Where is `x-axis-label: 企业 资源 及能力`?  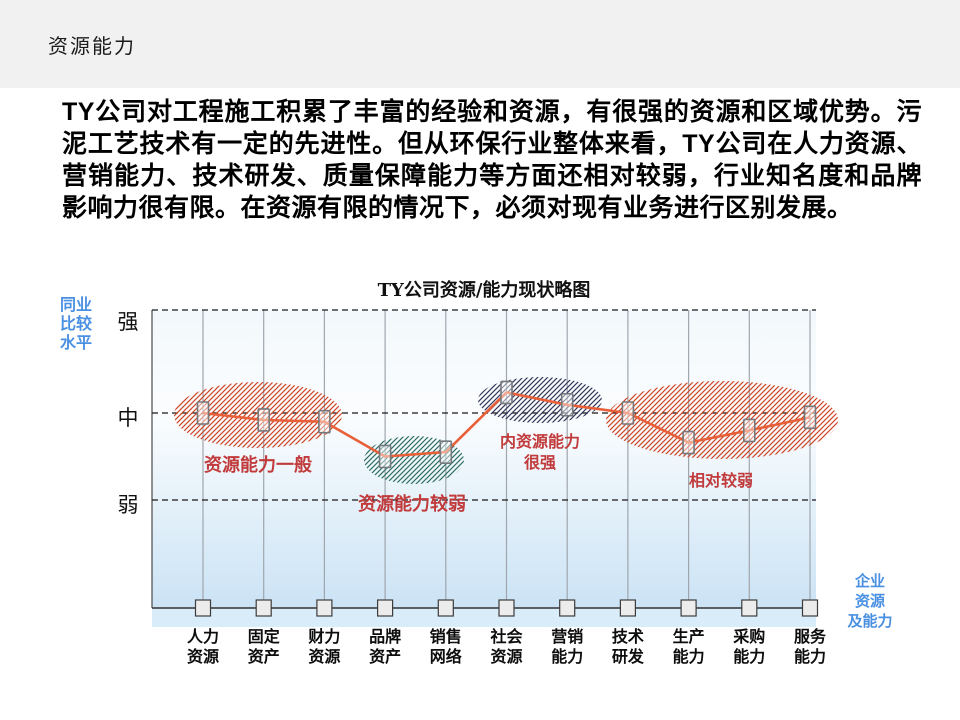
x-axis-label: 企业 资源 及能力 is located at coordinates (870, 601).